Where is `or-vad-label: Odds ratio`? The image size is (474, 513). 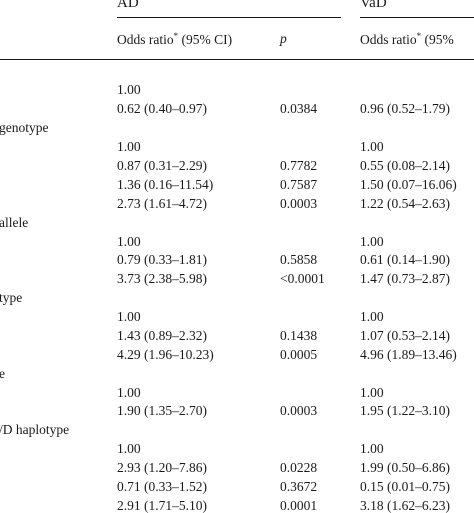 or-vad-label: Odds ratio is located at coordinates (388, 39).